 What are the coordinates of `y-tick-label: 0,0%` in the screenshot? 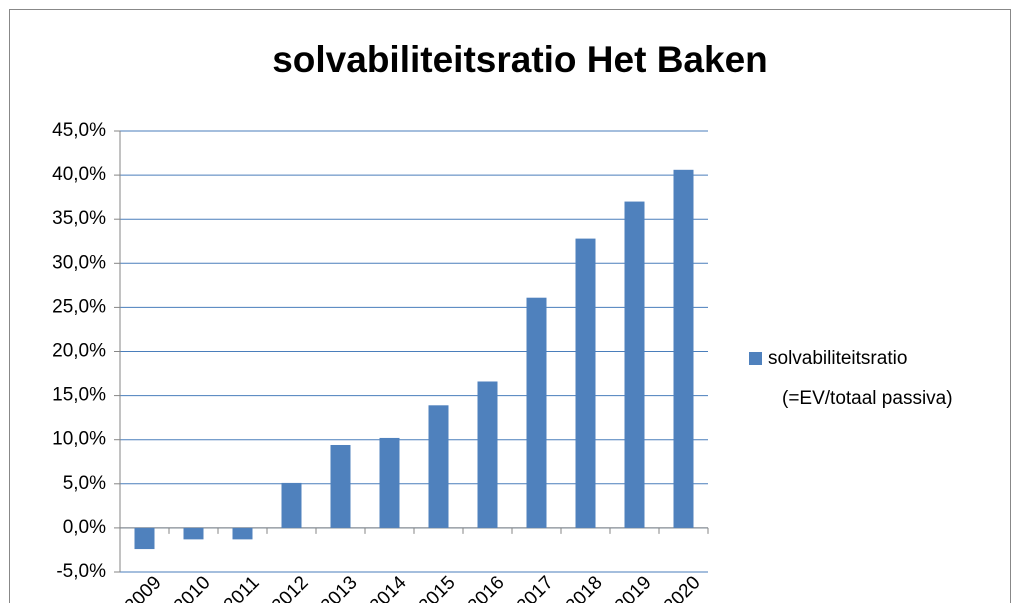 It's located at (84, 527).